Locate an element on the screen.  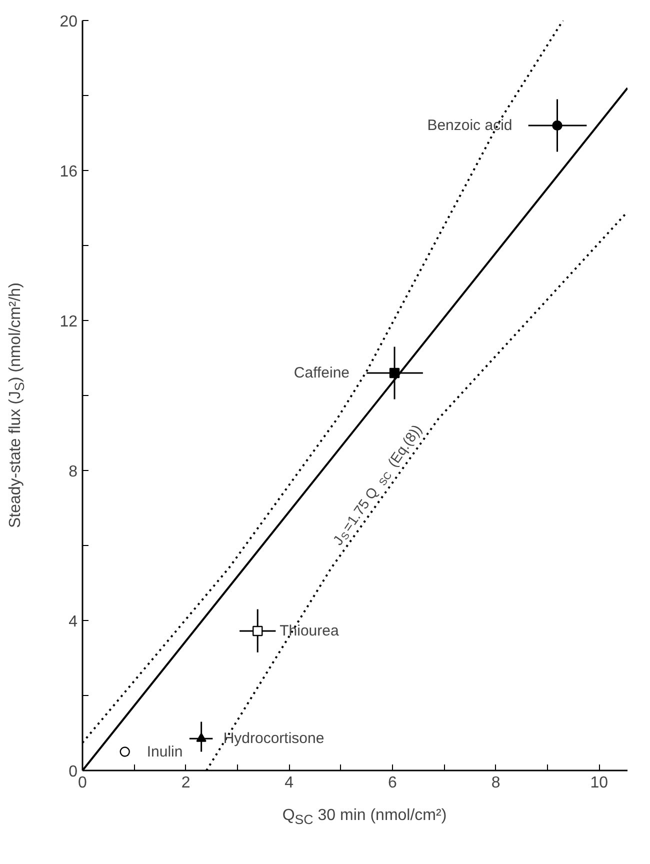
series-label: Thiourea is located at coordinates (310, 631).